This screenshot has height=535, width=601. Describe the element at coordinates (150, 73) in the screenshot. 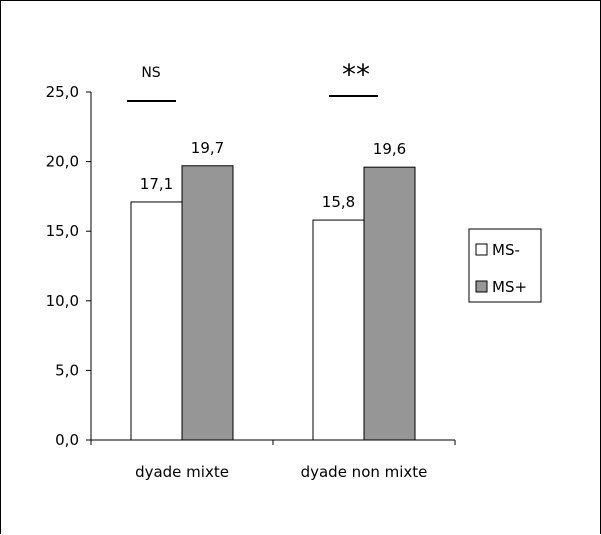

I see `significance-label-1: NS` at that location.